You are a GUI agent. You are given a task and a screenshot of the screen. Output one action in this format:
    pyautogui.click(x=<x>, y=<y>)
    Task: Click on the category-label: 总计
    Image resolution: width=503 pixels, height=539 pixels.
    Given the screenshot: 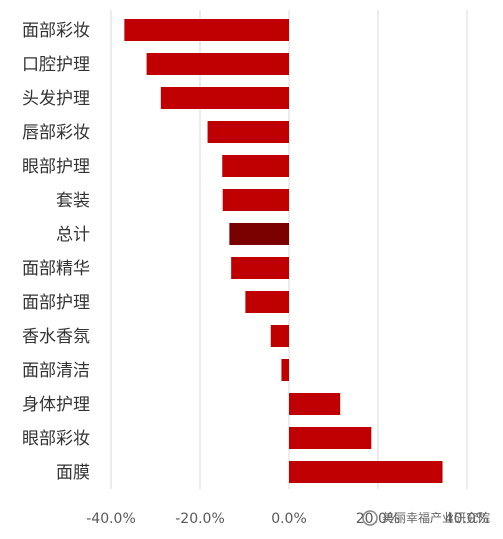 What is the action you would take?
    pyautogui.click(x=73, y=235)
    